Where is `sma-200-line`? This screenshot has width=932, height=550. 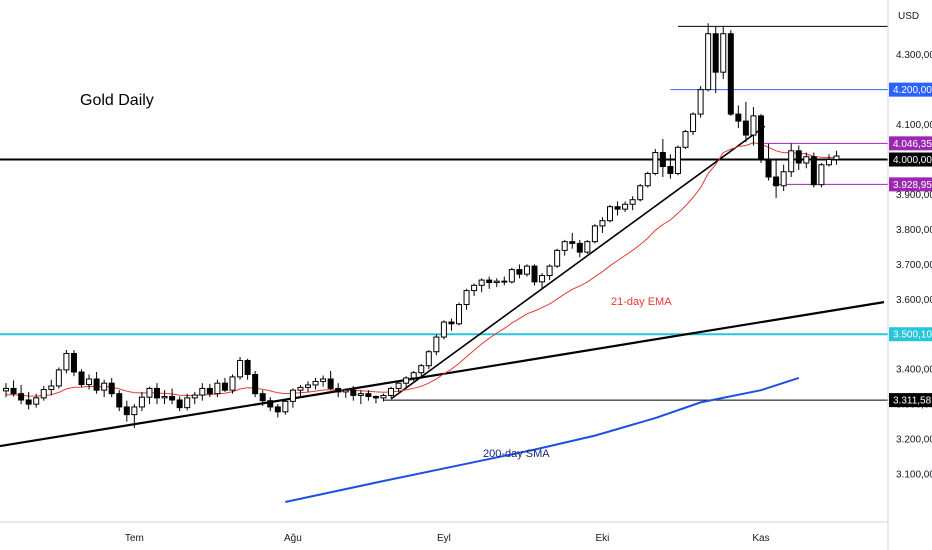
sma-200-line is located at coordinates (542, 439).